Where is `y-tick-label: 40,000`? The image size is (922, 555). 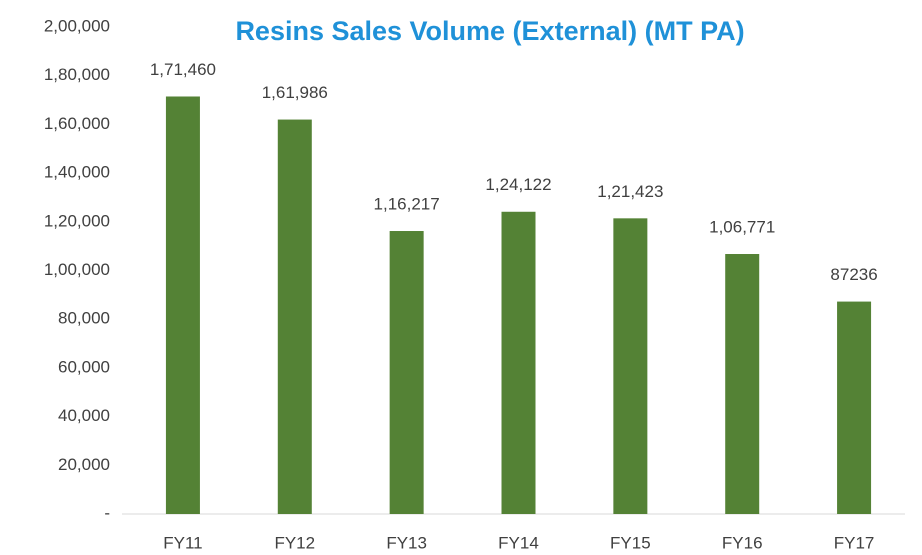
y-tick-label: 40,000 is located at coordinates (84, 415).